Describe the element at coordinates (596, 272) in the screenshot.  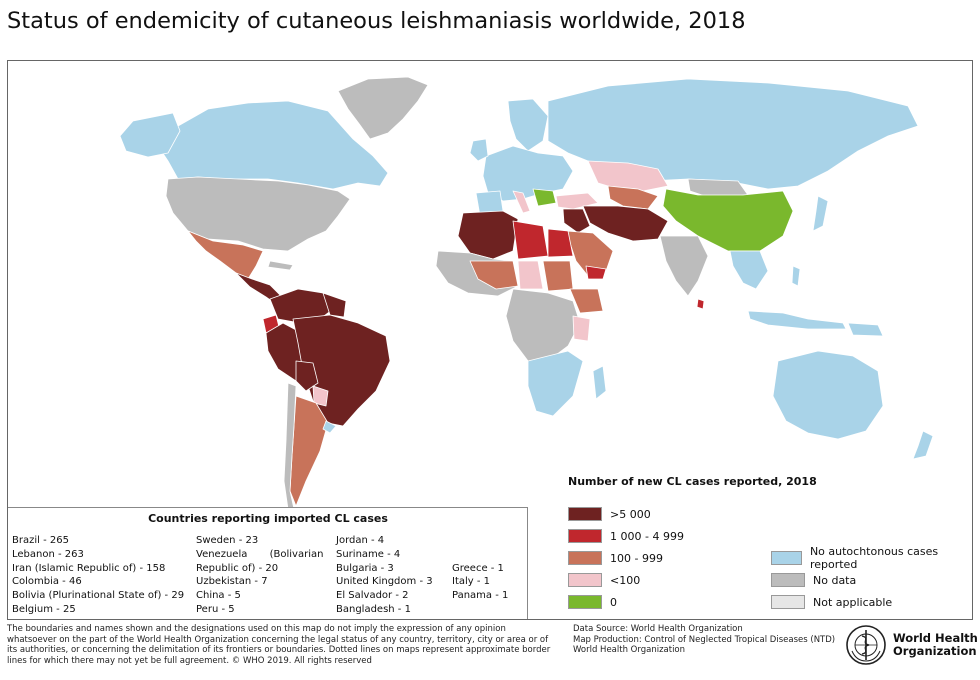
I see `yemen` at that location.